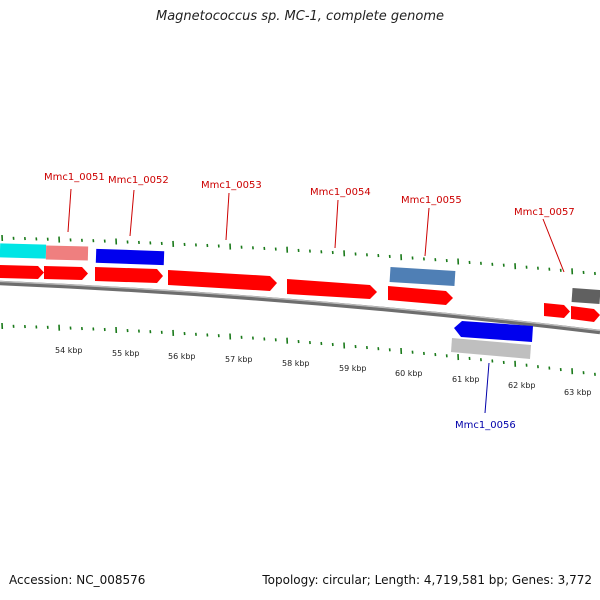  What do you see at coordinates (77, 580) in the screenshot?
I see `accession-text: Accession: NC_008576` at bounding box center [77, 580].